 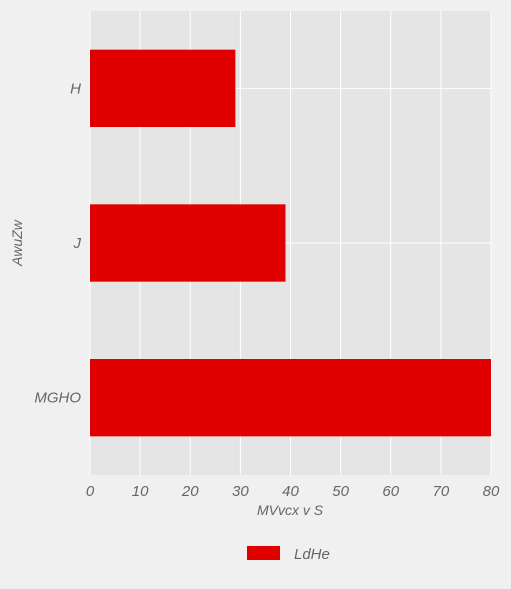 What do you see at coordinates (491, 491) in the screenshot?
I see `x-tick-label: 80` at bounding box center [491, 491].